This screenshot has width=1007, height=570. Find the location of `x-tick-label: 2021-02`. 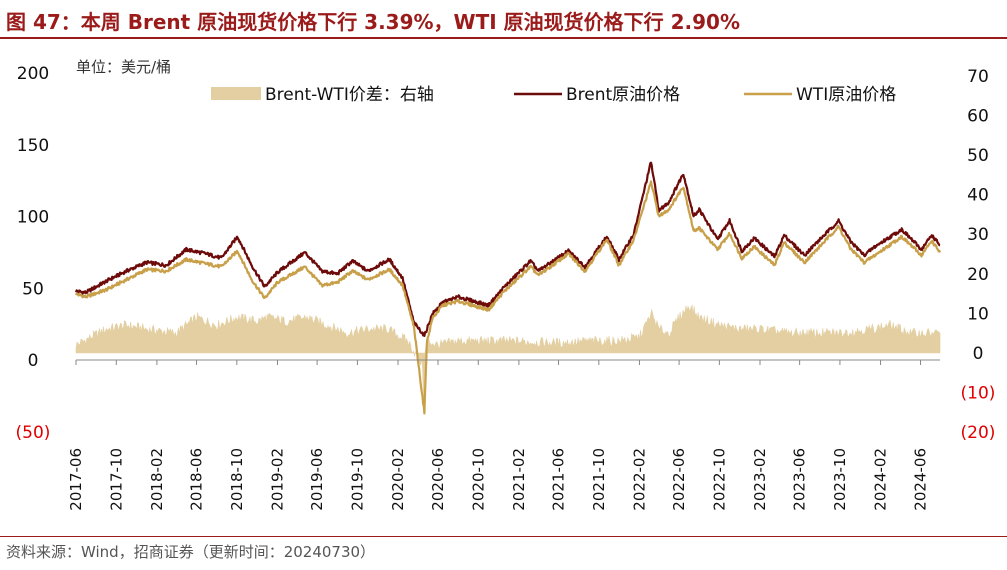

x-tick-label: 2021-02 is located at coordinates (519, 479).